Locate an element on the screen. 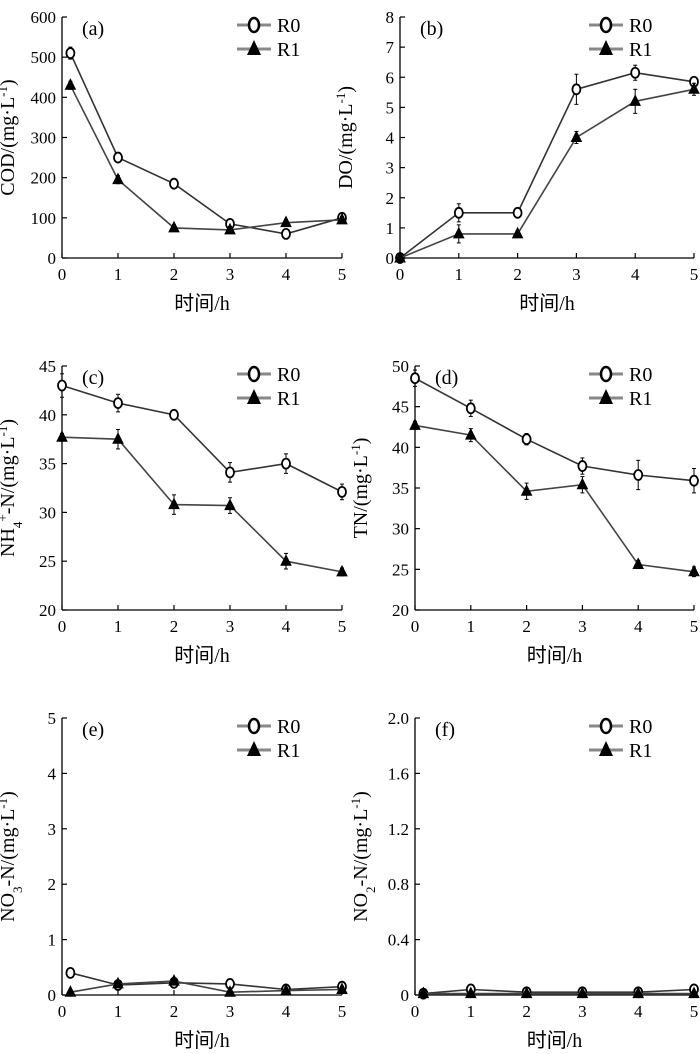 This screenshot has height=1054, width=700. y-axis-label: TN/(mg·L-1) is located at coordinates (360, 488).